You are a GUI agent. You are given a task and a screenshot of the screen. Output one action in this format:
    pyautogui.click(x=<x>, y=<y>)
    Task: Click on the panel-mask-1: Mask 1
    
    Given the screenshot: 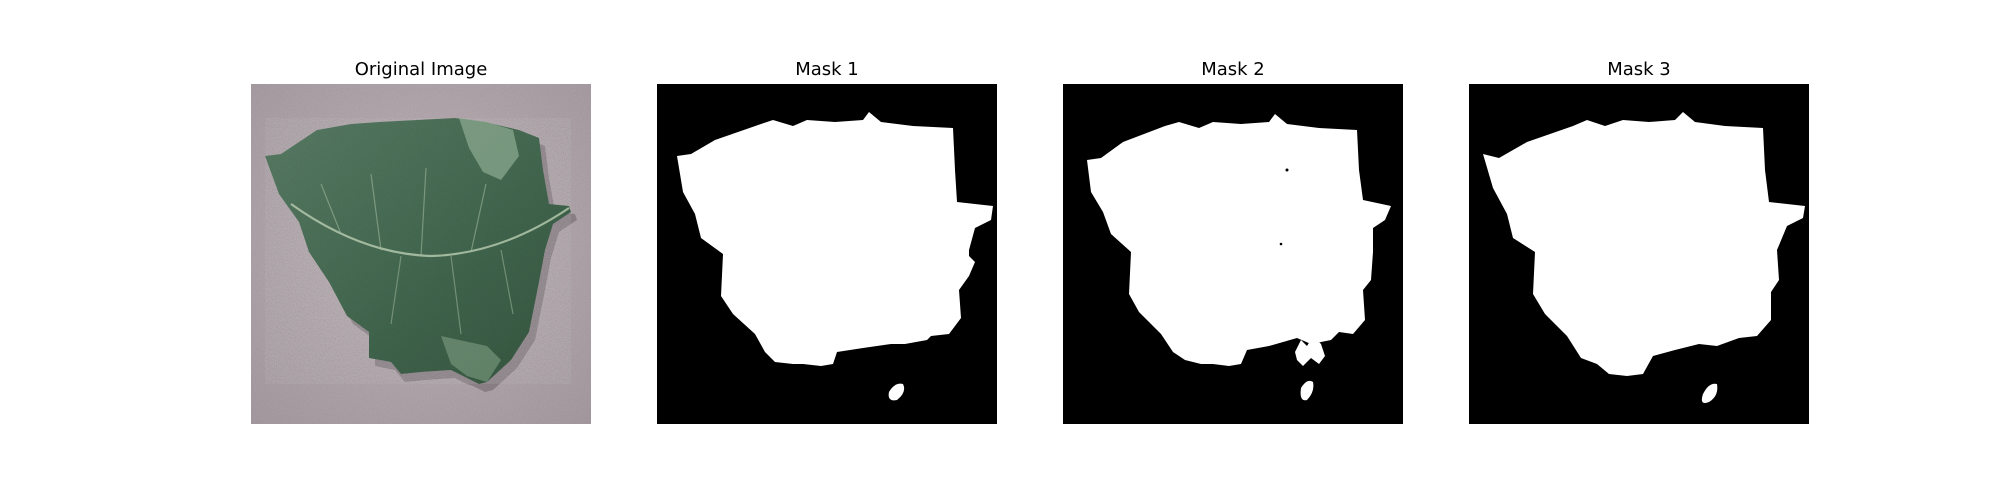 What is the action you would take?
    pyautogui.click(x=827, y=248)
    